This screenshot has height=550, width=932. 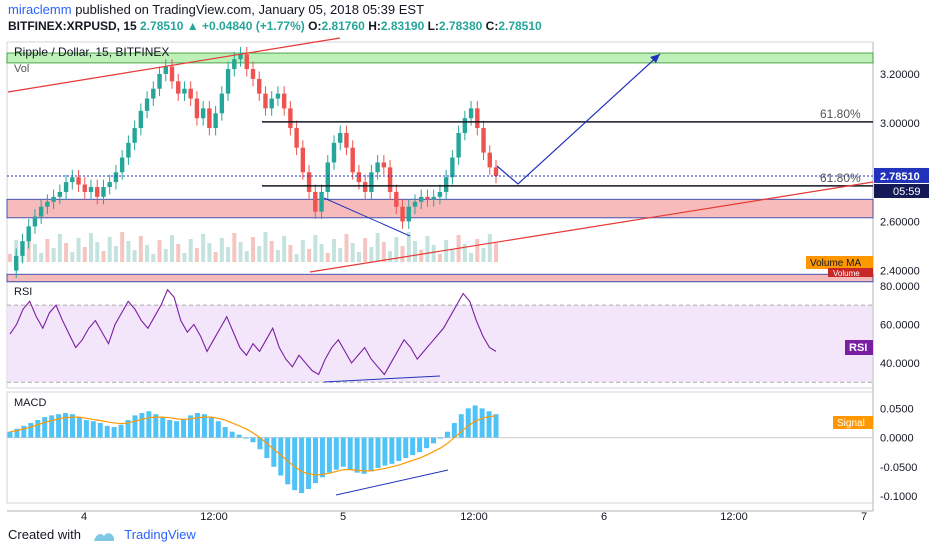 I want to click on author-link: miraclemm, so click(x=40, y=9).